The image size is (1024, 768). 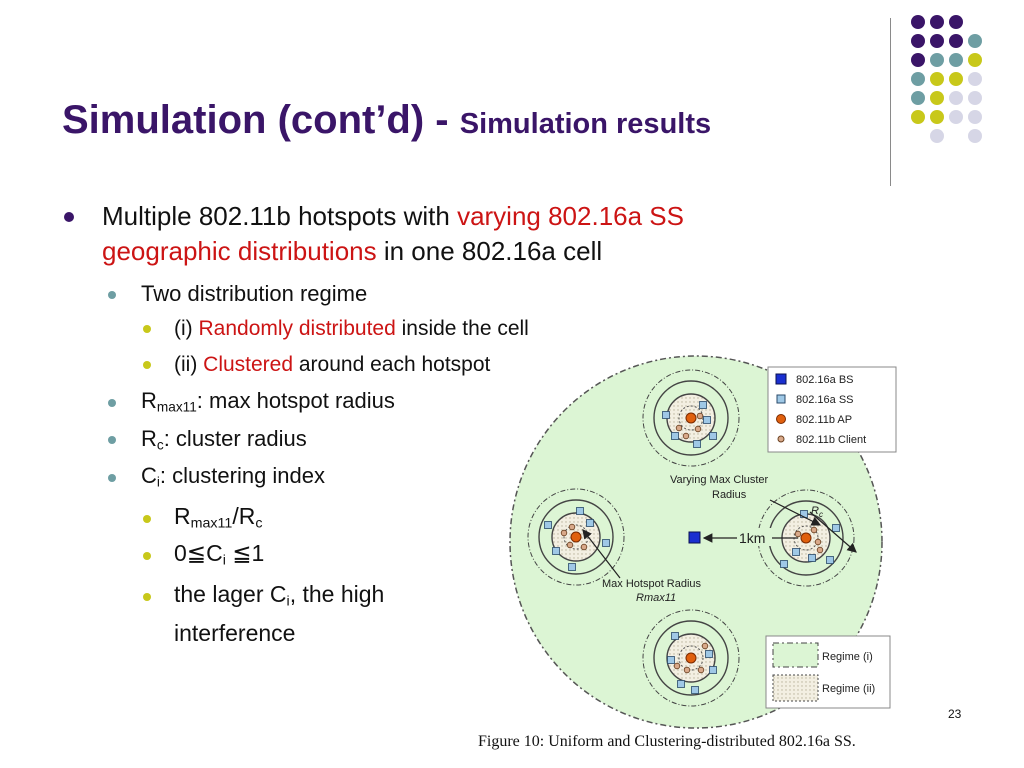 I want to click on arrow-max-hotspot, so click(x=601, y=554).